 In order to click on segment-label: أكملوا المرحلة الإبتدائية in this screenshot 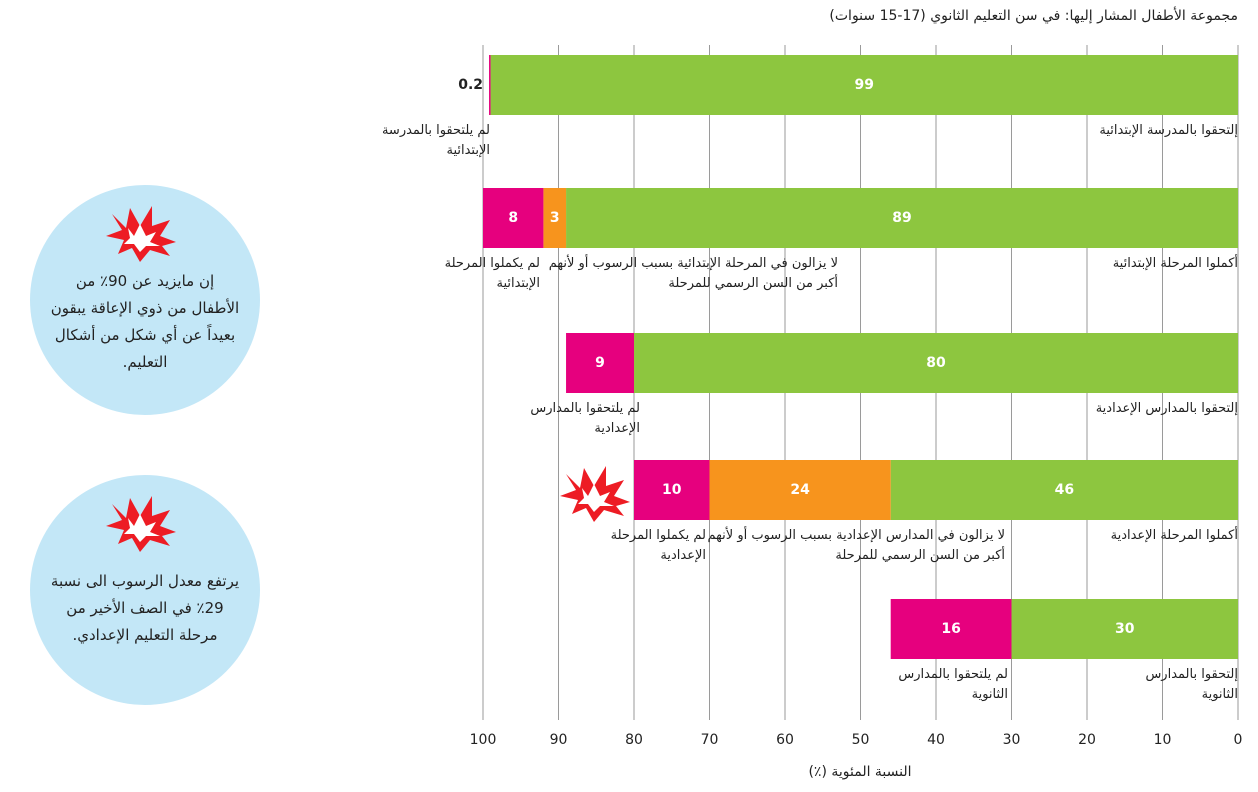, I will do `click(1175, 263)`.